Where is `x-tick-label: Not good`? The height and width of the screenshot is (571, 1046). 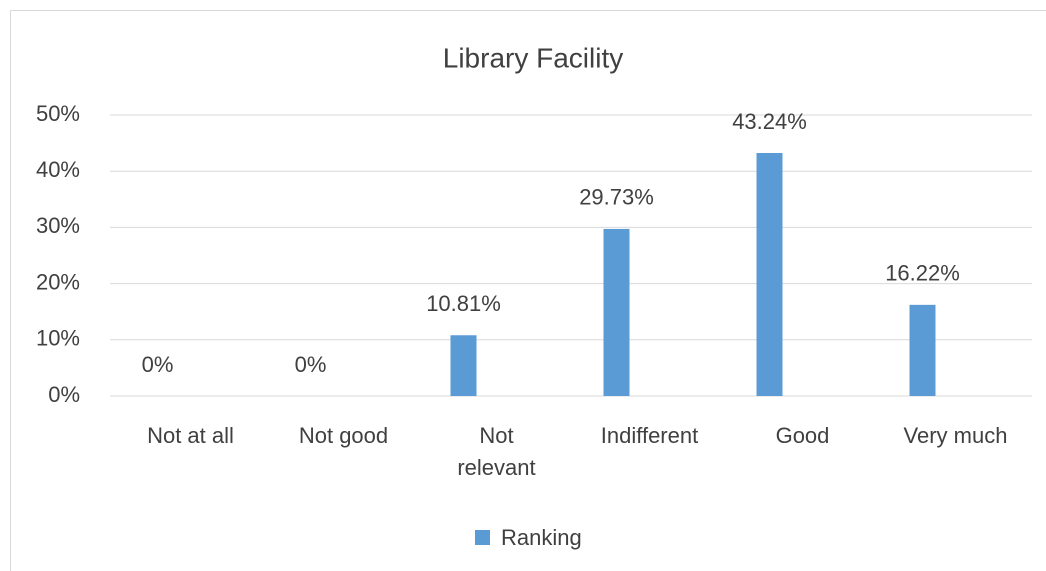 x-tick-label: Not good is located at coordinates (344, 436).